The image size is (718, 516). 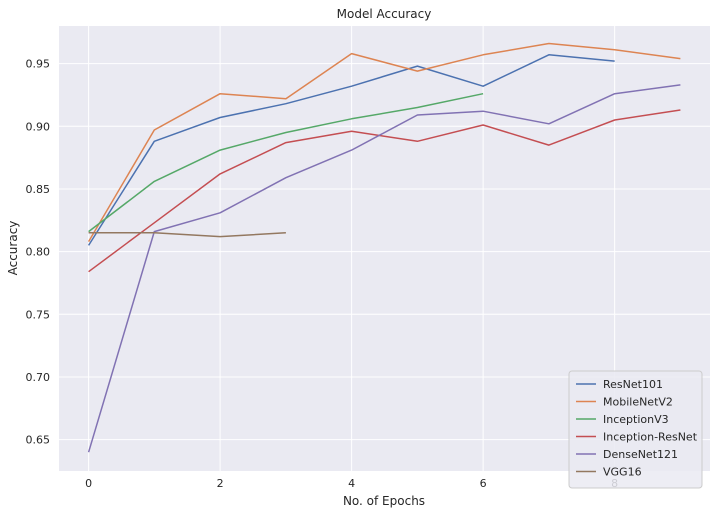 What do you see at coordinates (640, 454) in the screenshot?
I see `legend-label: DenseNet121` at bounding box center [640, 454].